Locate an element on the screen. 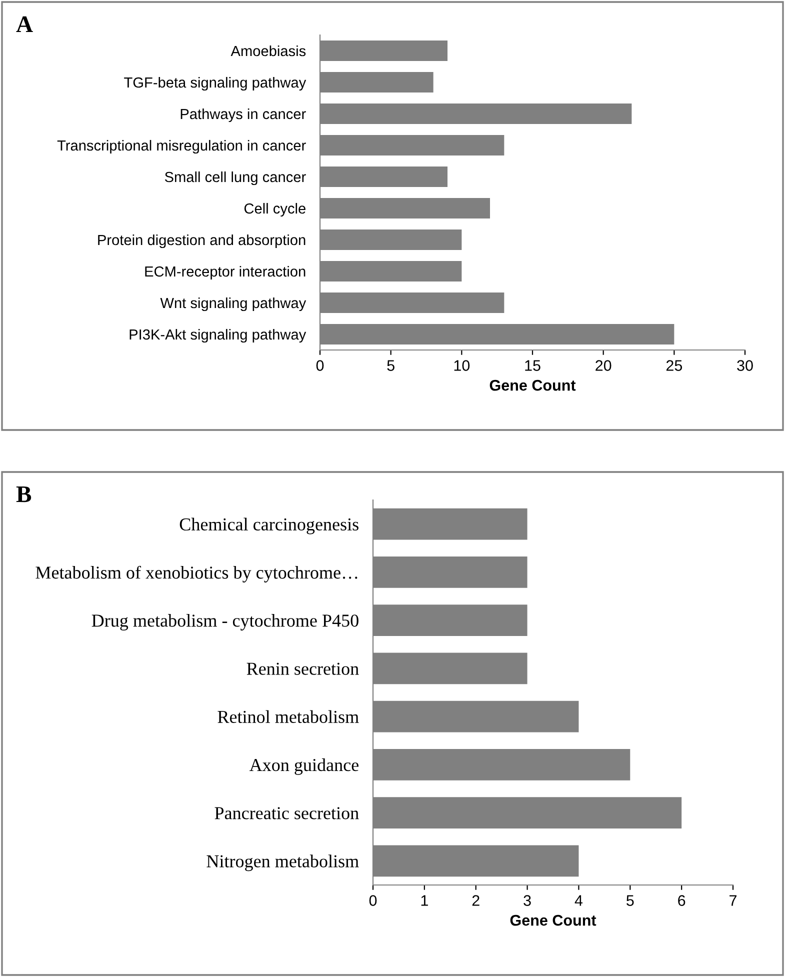  y-tick-label: Amoebiasis is located at coordinates (268, 50).